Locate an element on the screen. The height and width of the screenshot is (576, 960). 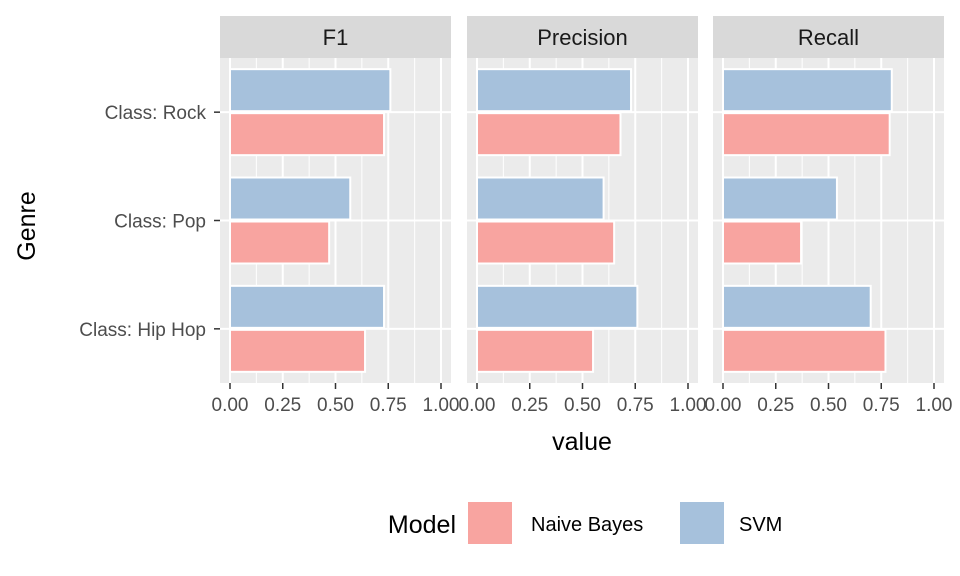
legend: Model Naive Bayes SVM is located at coordinates (585, 523).